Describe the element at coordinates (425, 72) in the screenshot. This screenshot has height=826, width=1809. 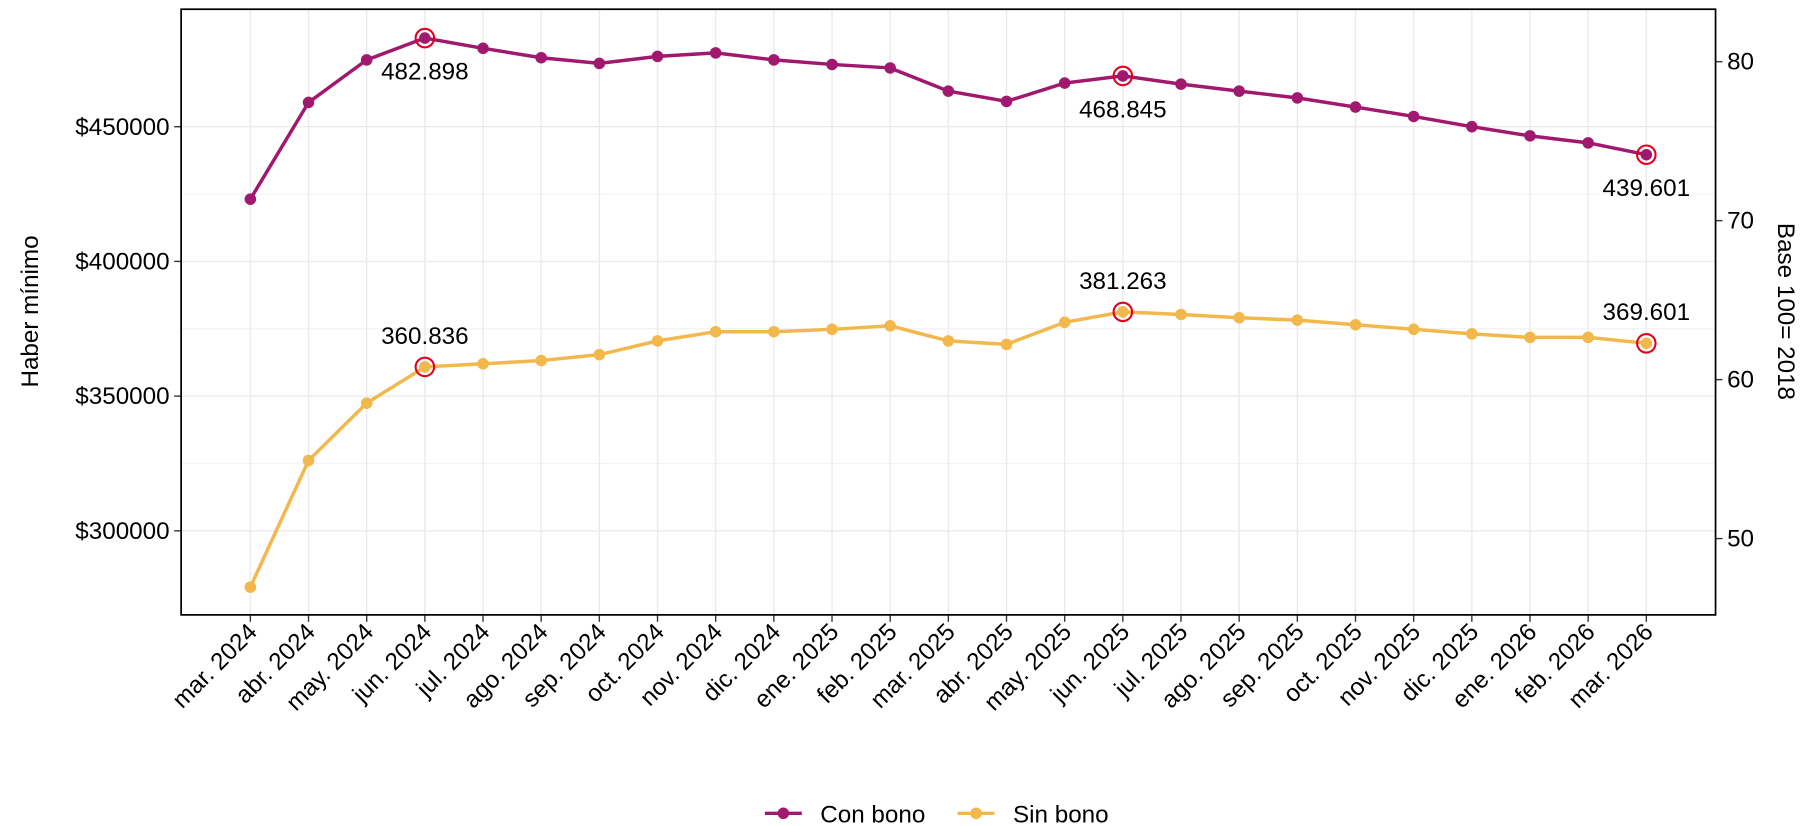
I see `data-label: 482.898` at that location.